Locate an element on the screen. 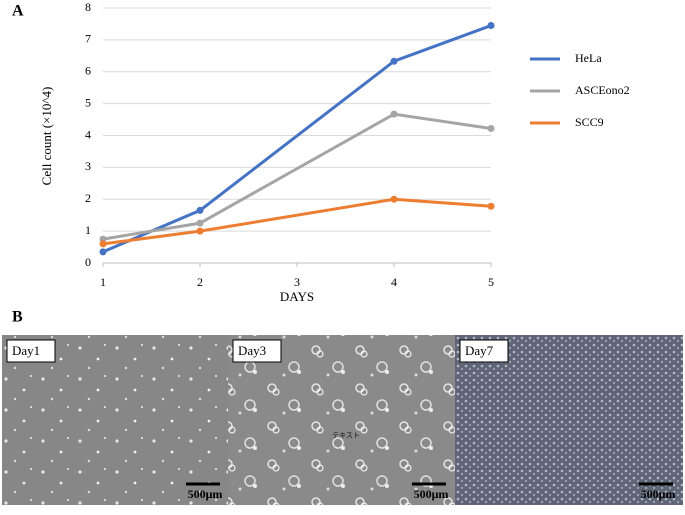 This screenshot has width=685, height=515. y-tick-label: 4 is located at coordinates (88, 134).